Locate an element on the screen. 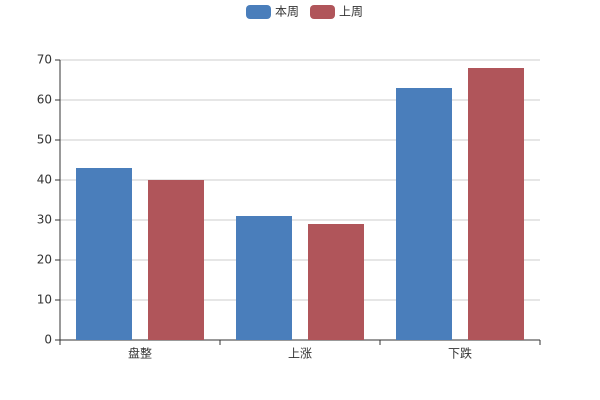  y-tick-label: 30 is located at coordinates (44, 220).